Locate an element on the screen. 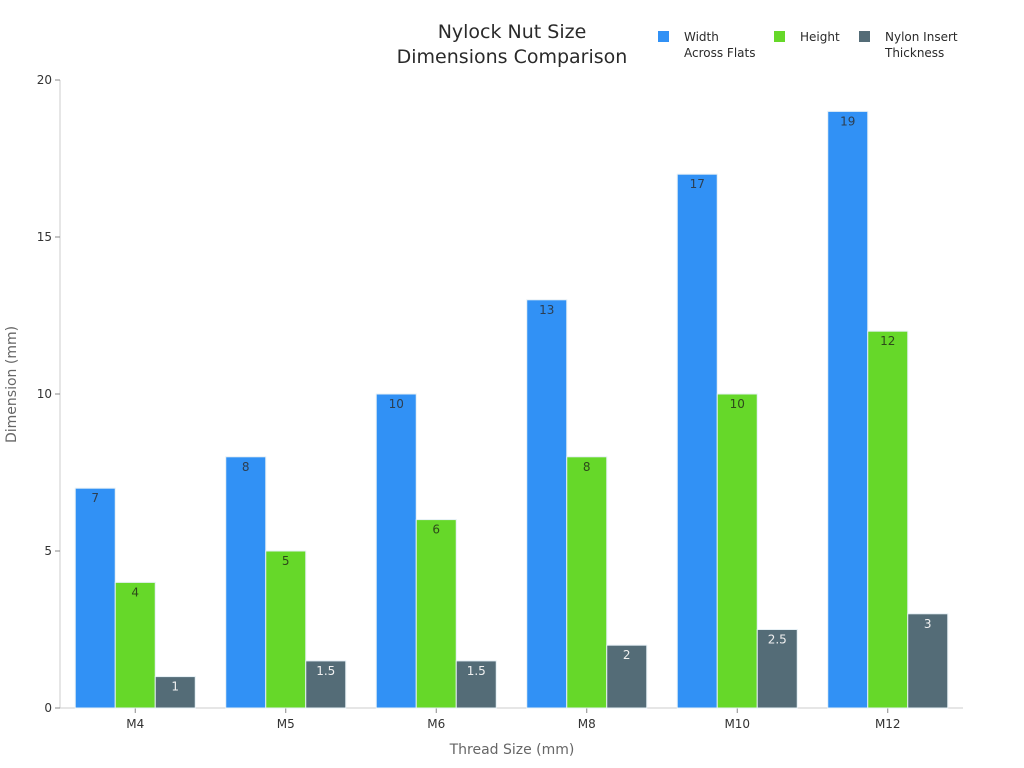  legend-item-width: Width Across Flats is located at coordinates (706, 45).